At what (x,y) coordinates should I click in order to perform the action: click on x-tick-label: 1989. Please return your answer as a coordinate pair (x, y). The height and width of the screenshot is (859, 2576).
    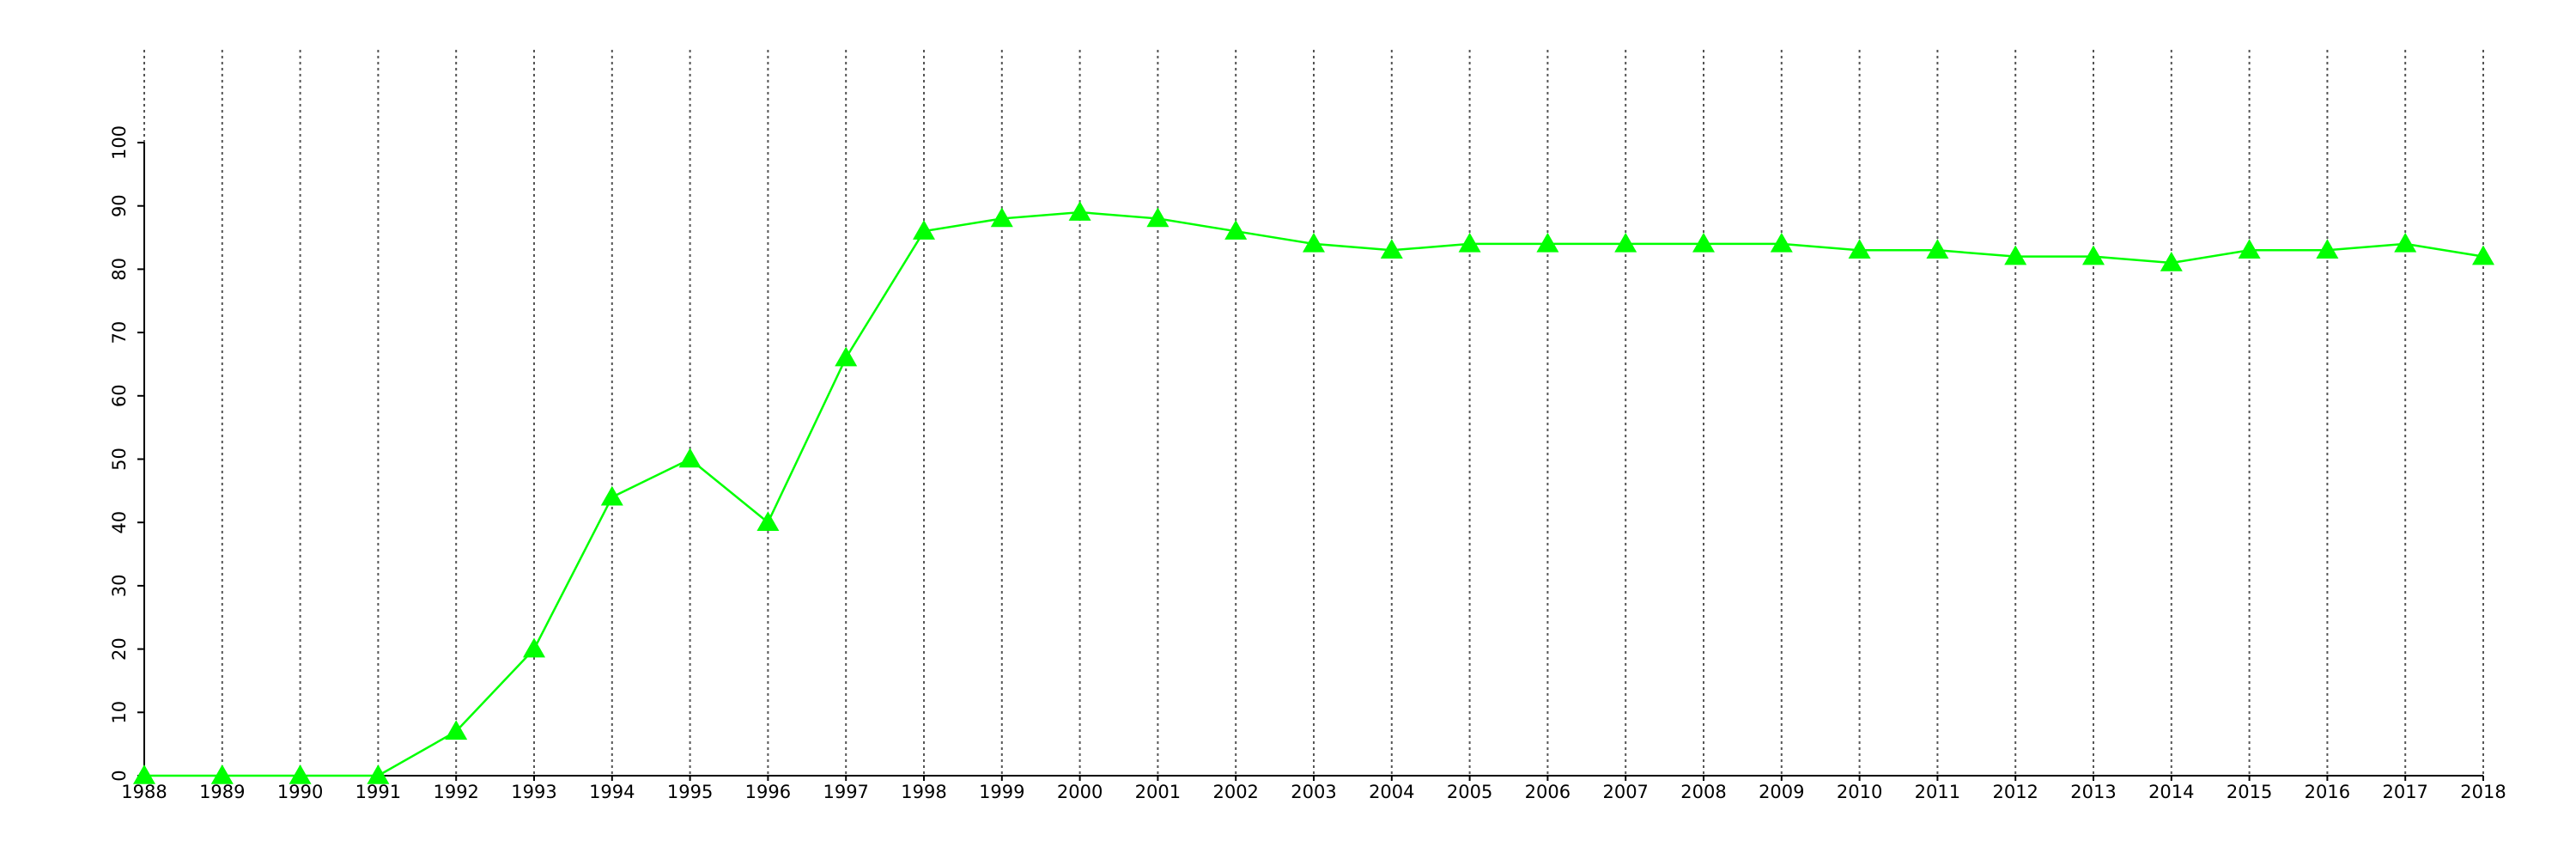
    Looking at the image, I should click on (222, 792).